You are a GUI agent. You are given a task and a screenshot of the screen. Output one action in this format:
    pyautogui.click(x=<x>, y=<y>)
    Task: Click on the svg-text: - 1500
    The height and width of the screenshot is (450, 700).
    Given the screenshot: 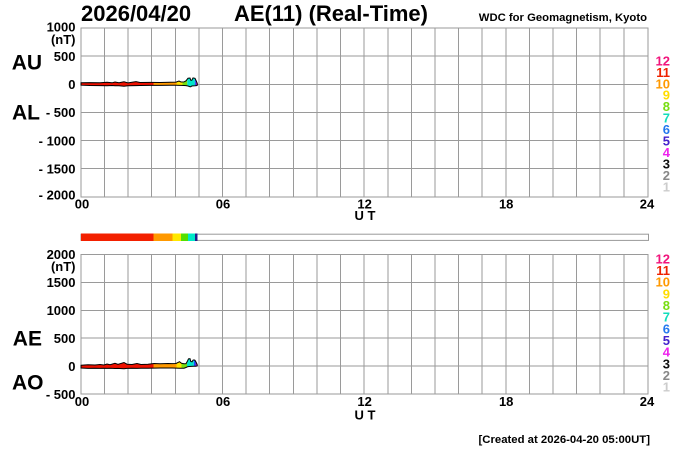 What is the action you would take?
    pyautogui.click(x=57, y=168)
    